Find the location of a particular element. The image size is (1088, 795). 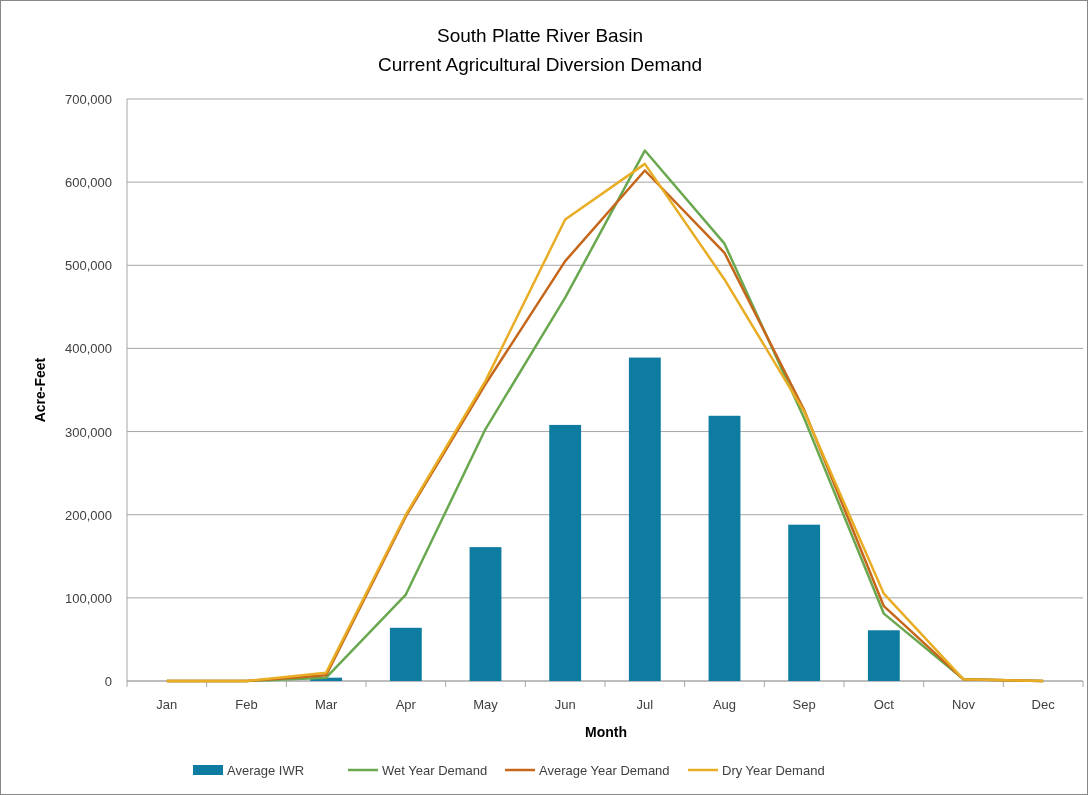

x-tick-label: Apr is located at coordinates (406, 704).